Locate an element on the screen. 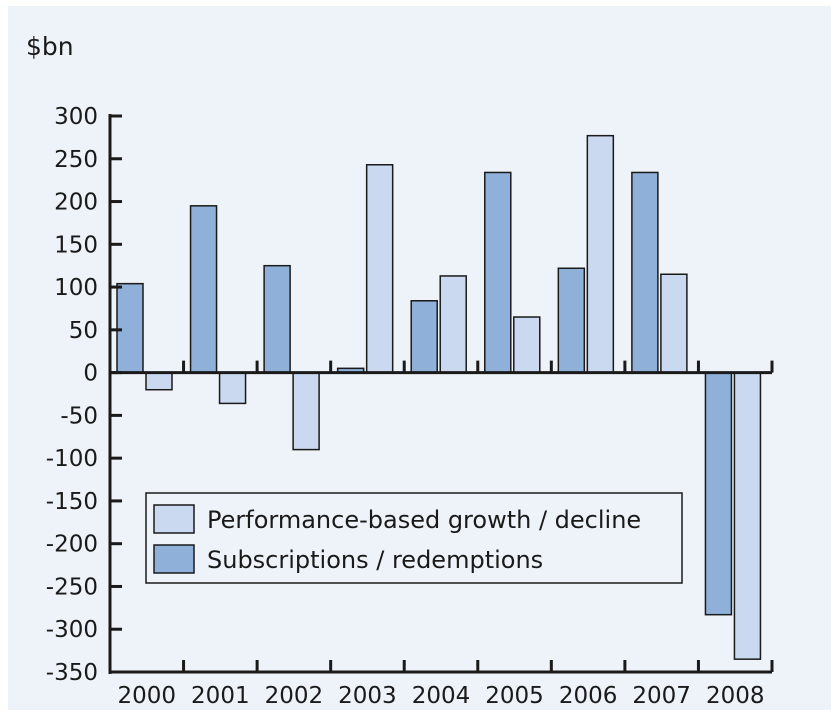 The height and width of the screenshot is (719, 839). y-tick-label: 0 is located at coordinates (90, 374).